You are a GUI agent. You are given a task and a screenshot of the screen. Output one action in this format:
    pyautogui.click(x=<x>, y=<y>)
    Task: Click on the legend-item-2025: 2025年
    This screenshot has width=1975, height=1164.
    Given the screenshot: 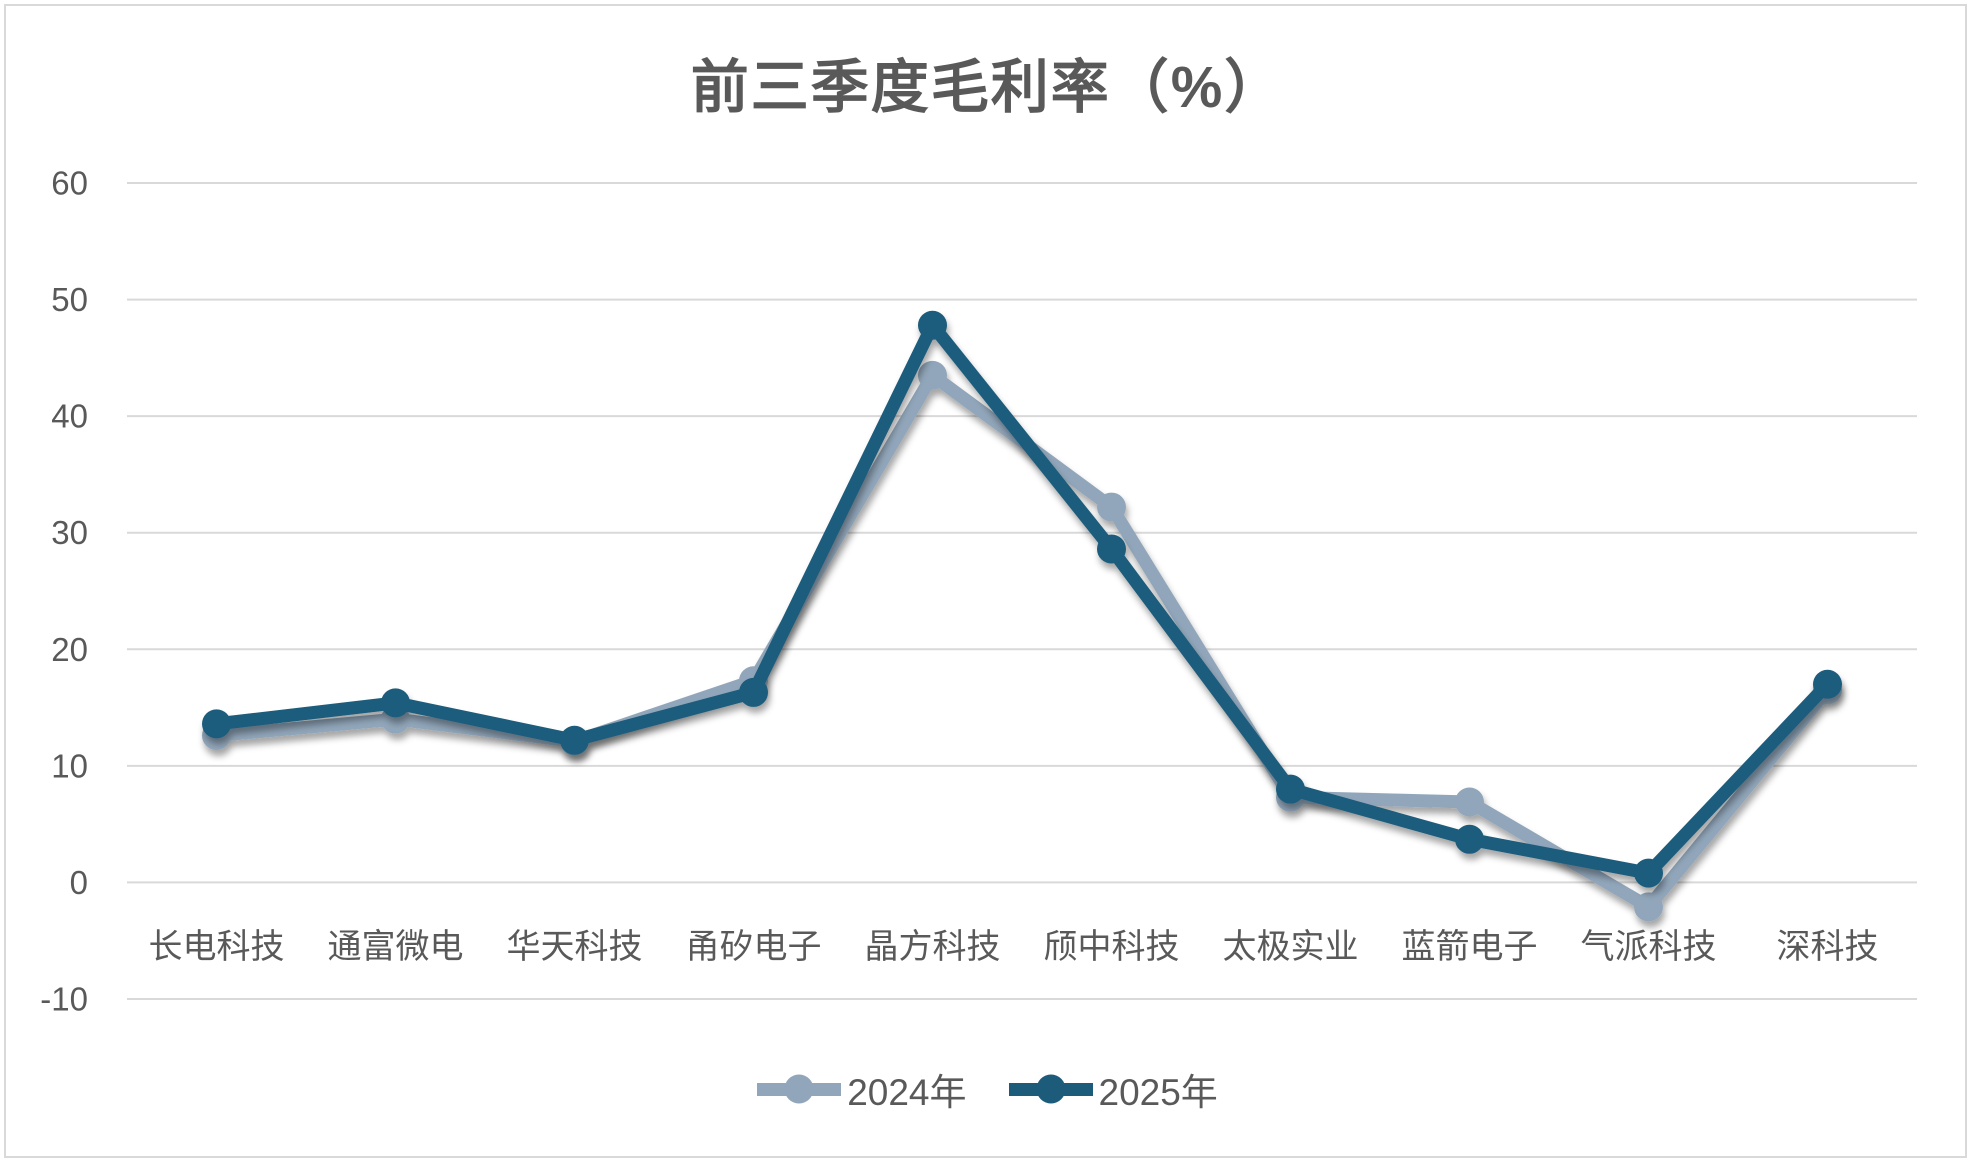 What is the action you would take?
    pyautogui.click(x=1113, y=1089)
    